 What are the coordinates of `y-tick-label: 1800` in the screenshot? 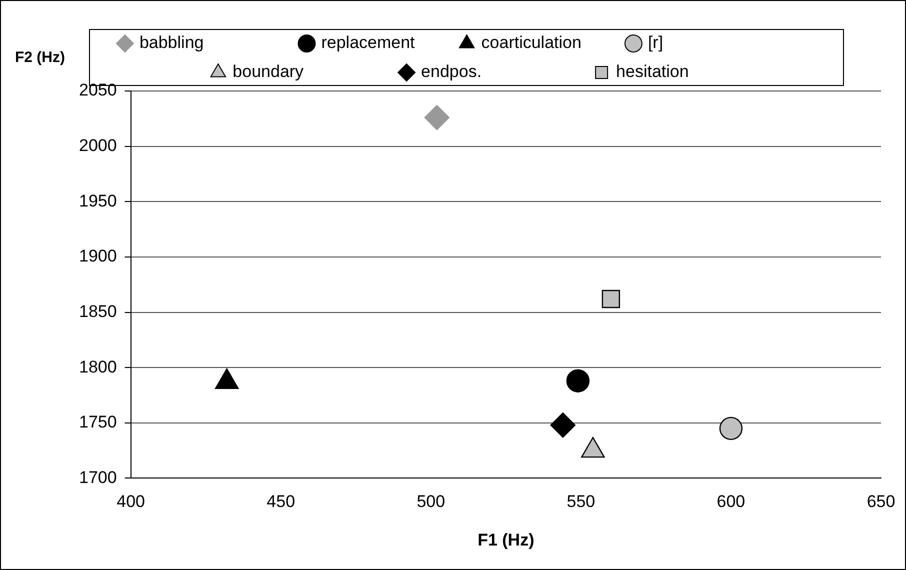 It's located at (97, 366).